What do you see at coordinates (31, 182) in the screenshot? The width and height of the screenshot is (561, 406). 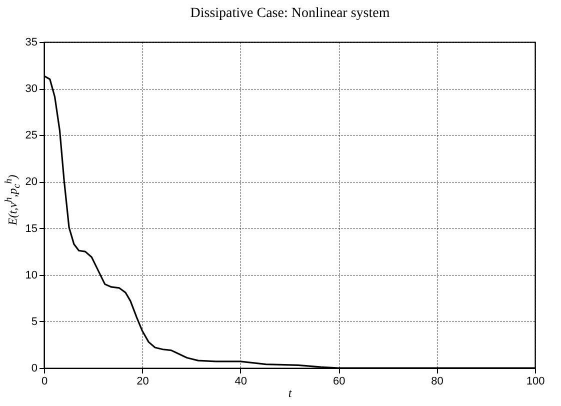 I see `y-tick-label: 20` at bounding box center [31, 182].